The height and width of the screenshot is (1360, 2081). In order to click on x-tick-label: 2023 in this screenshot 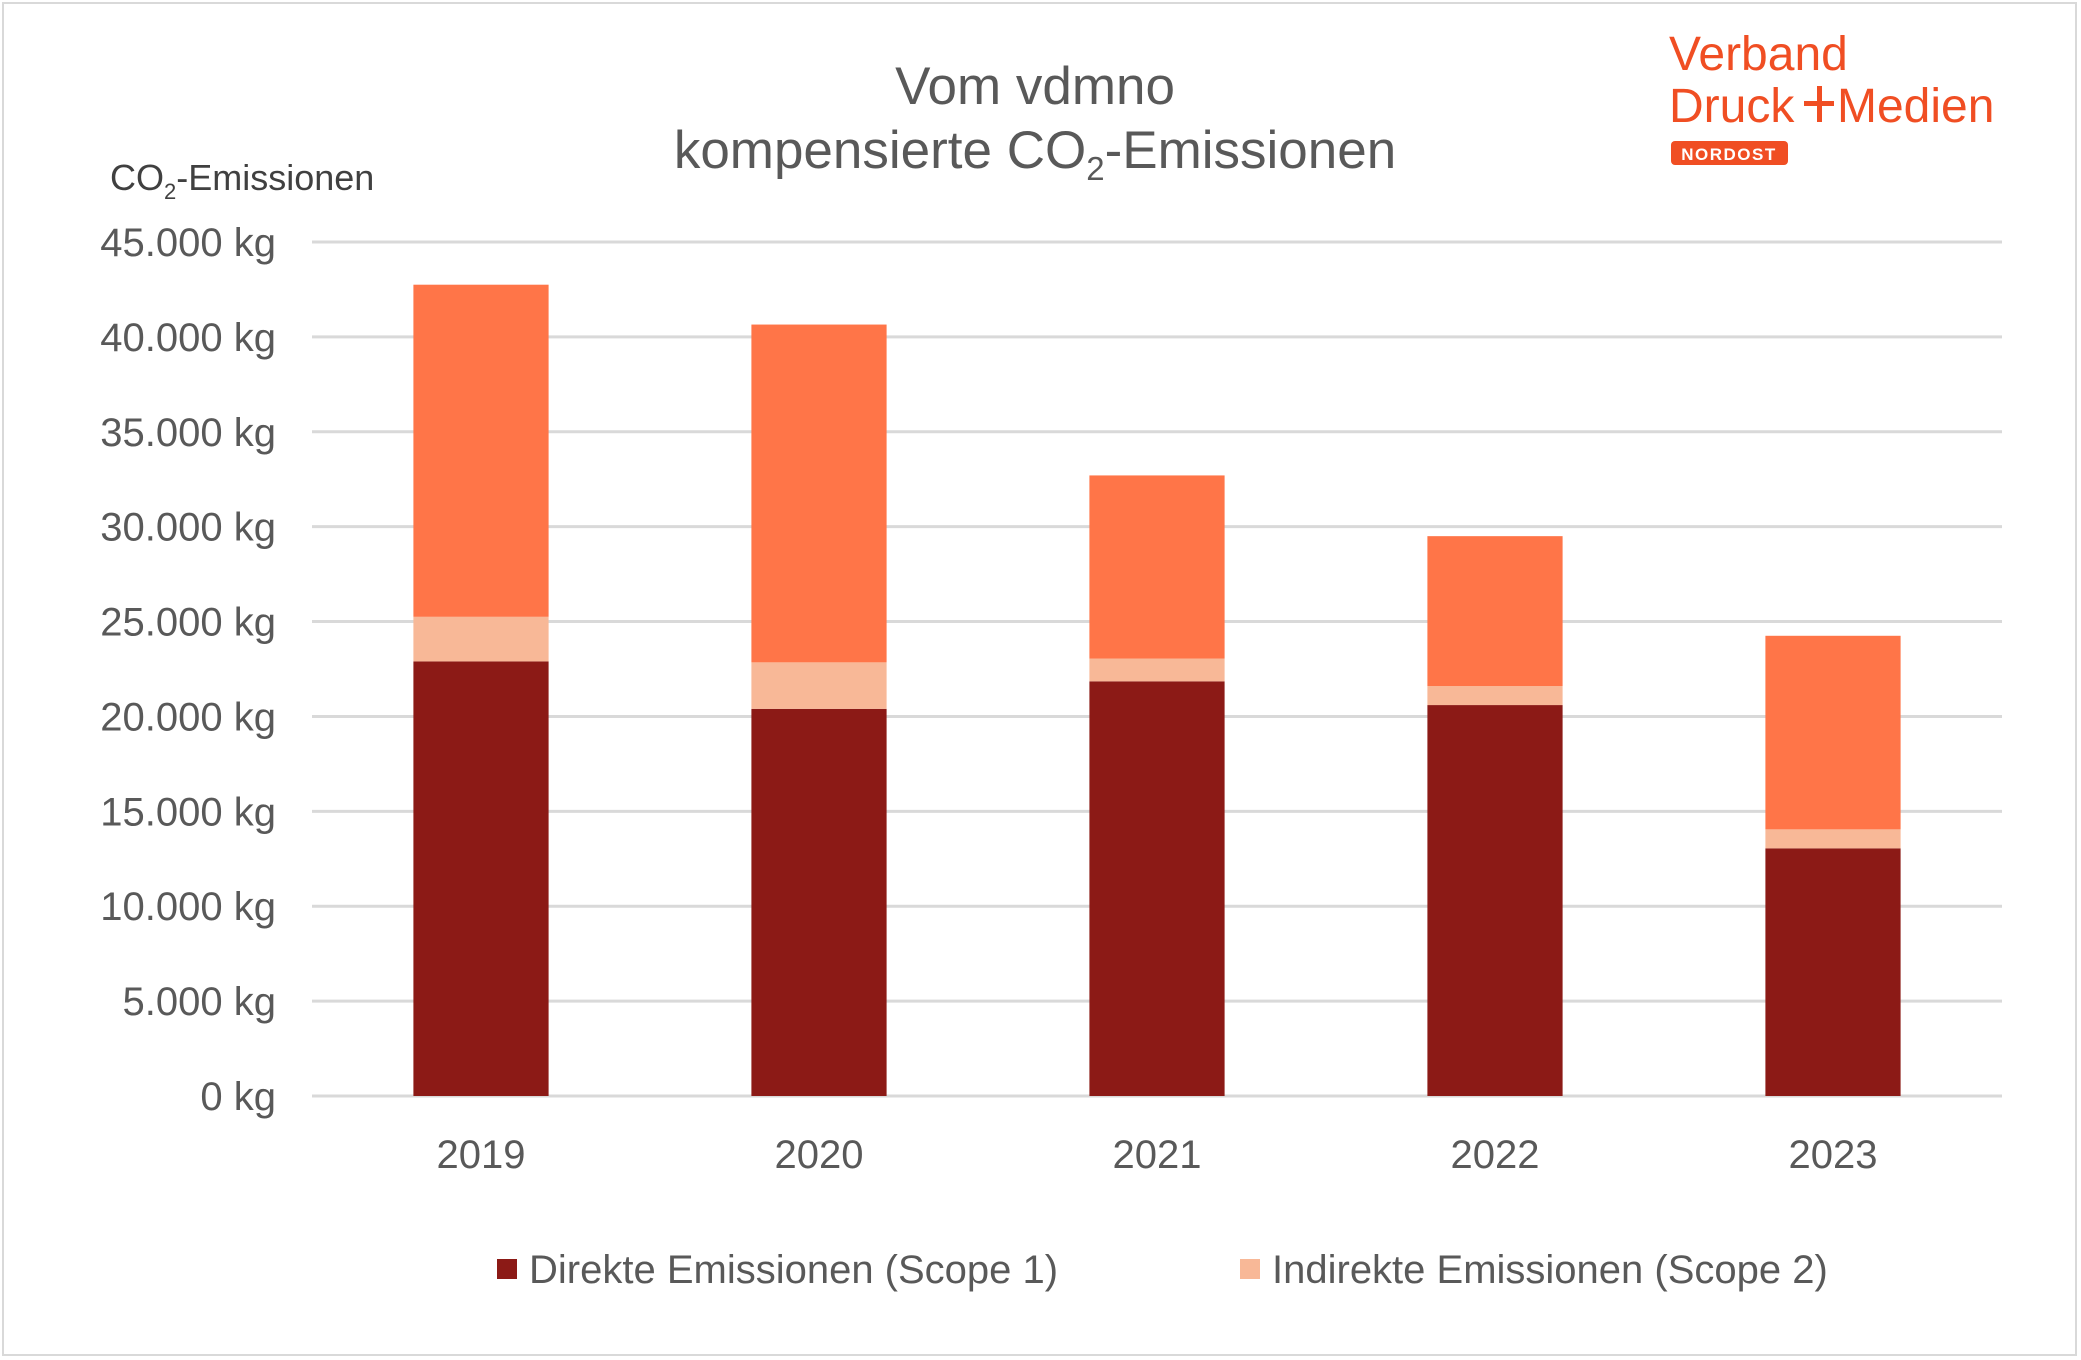, I will do `click(1833, 1155)`.